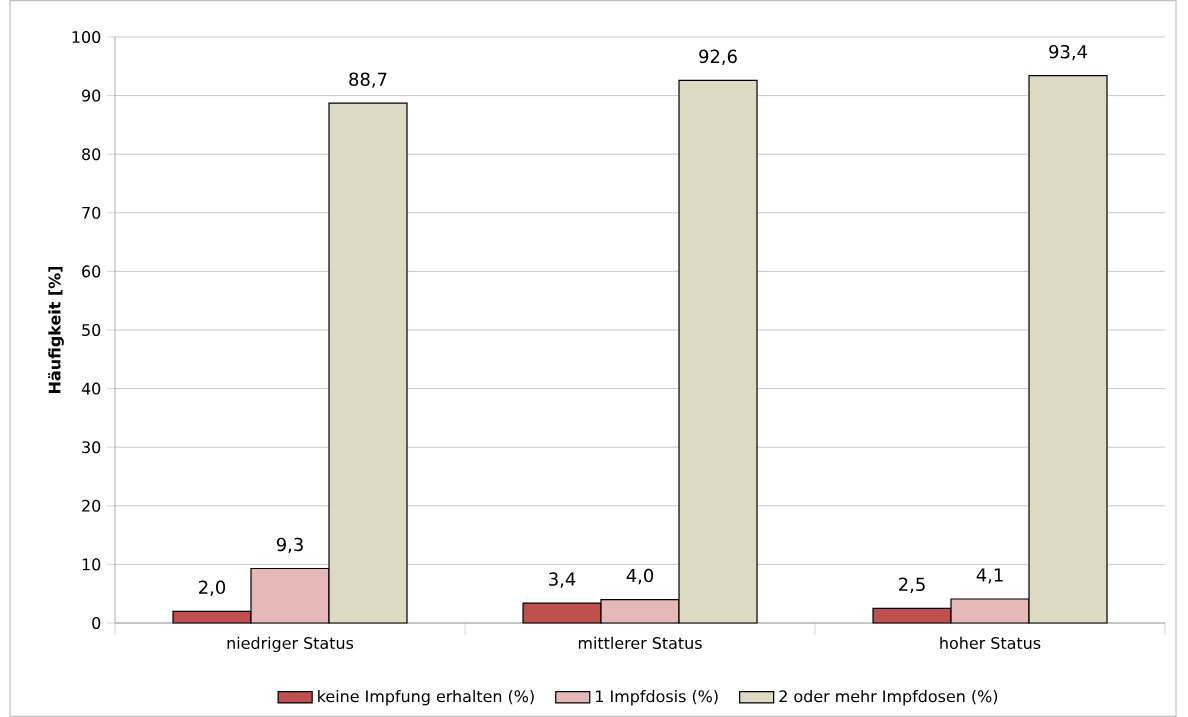 The height and width of the screenshot is (717, 1188). Describe the element at coordinates (91, 212) in the screenshot. I see `y-tick-label: 70` at that location.